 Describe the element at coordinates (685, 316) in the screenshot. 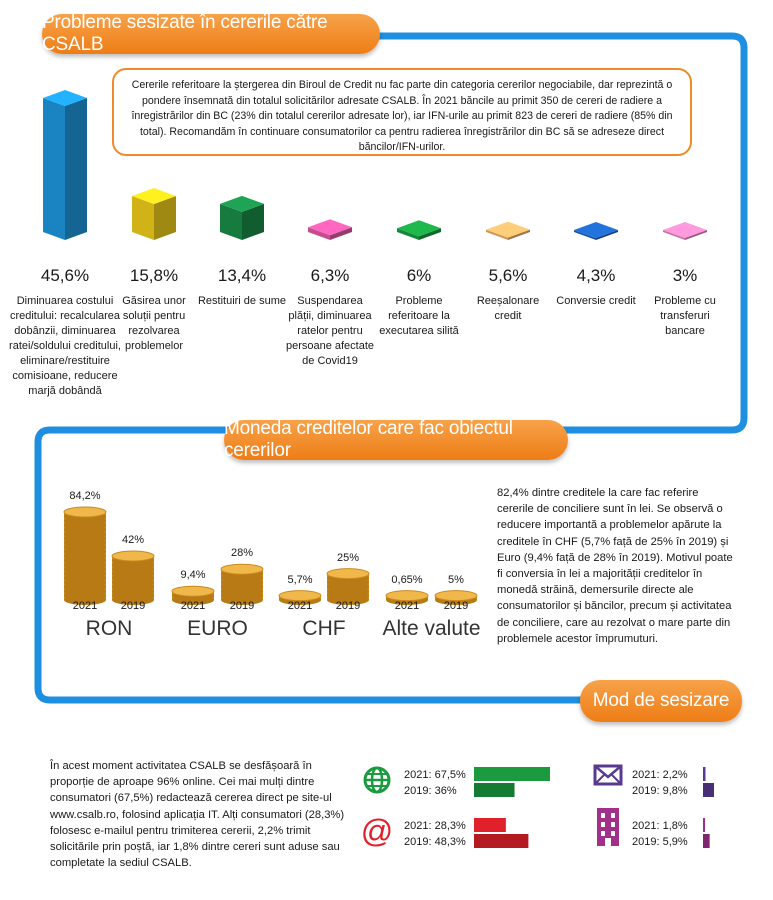

I see `problem-category-label: Probleme cu transferuri bancare` at that location.